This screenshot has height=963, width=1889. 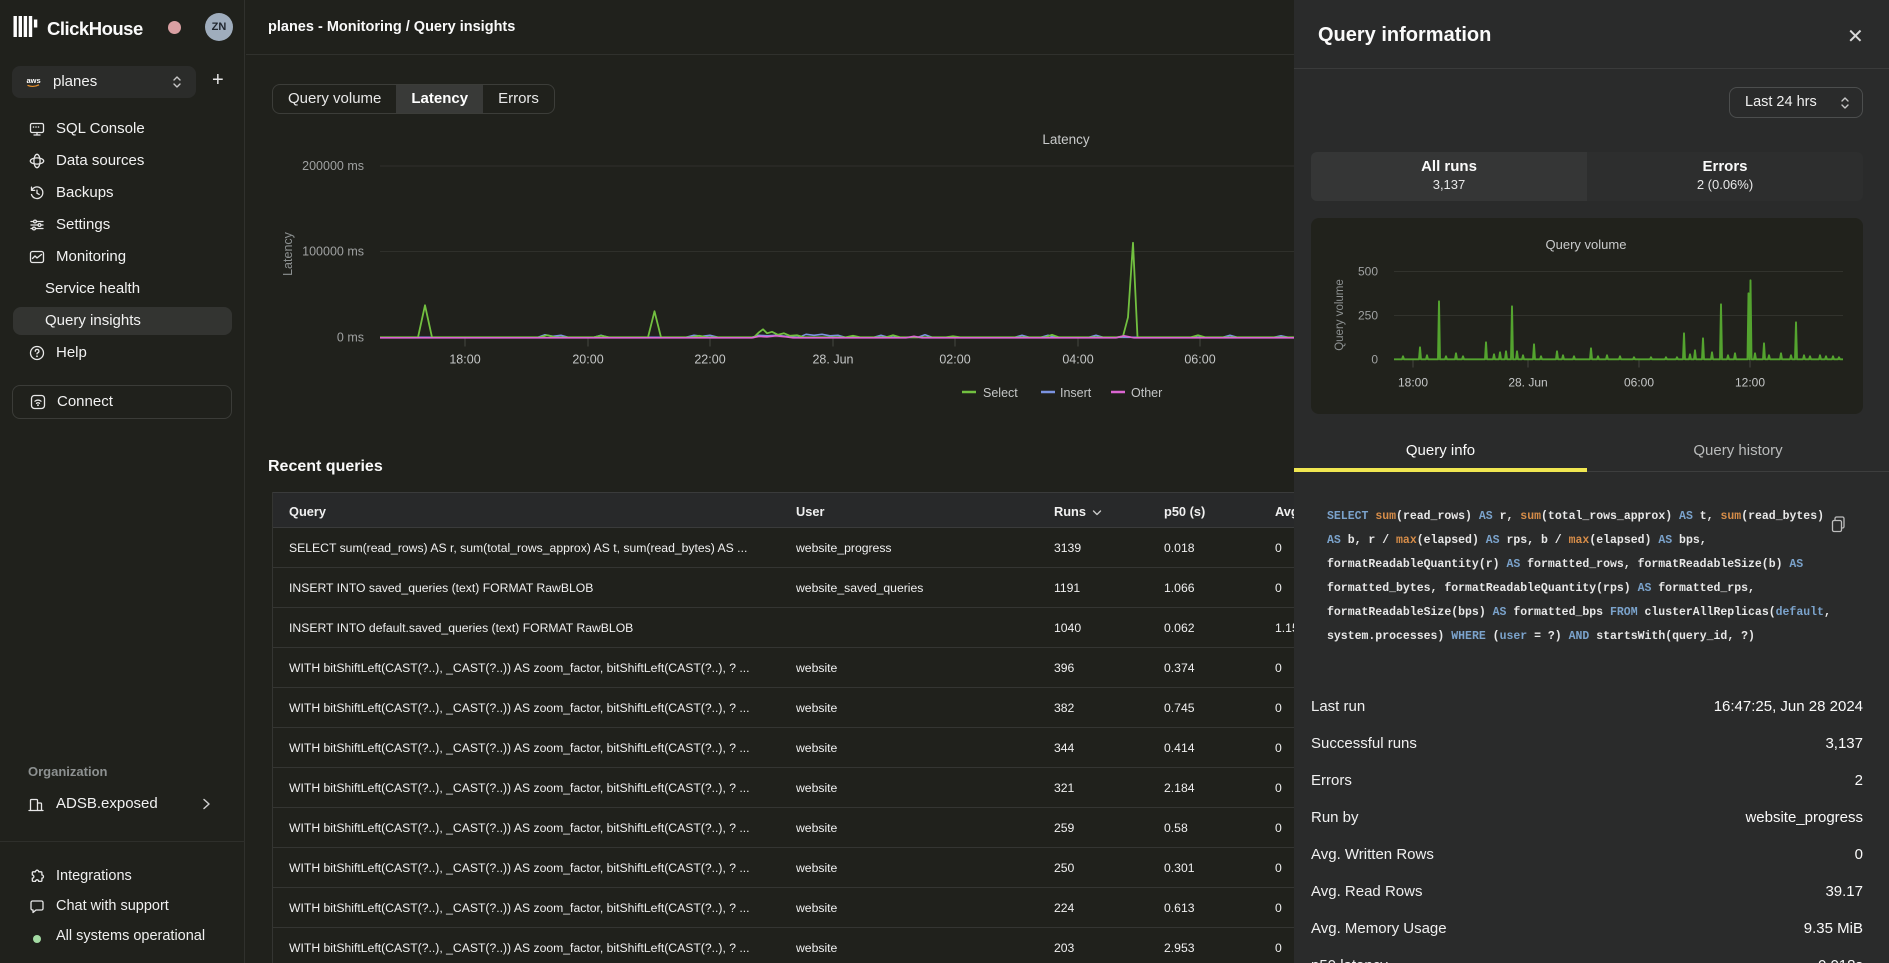 I want to click on svg-text: 12:00, so click(x=1750, y=383).